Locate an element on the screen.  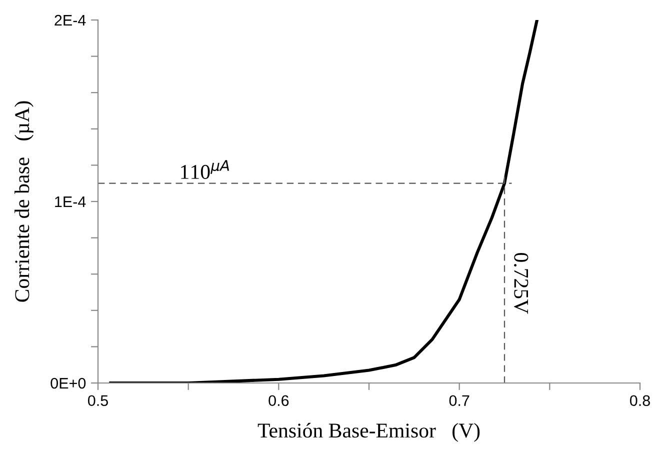
y-tick-label: 1E-4 is located at coordinates (70, 202).